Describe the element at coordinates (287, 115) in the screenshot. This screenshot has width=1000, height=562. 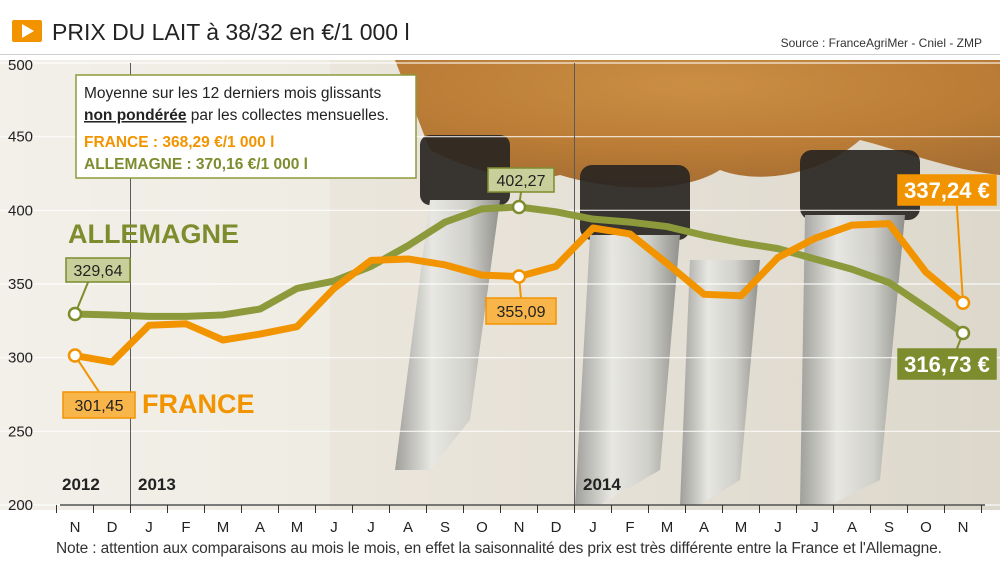
I see `info-box-line2-rest: par les collectes mensuelles.` at that location.